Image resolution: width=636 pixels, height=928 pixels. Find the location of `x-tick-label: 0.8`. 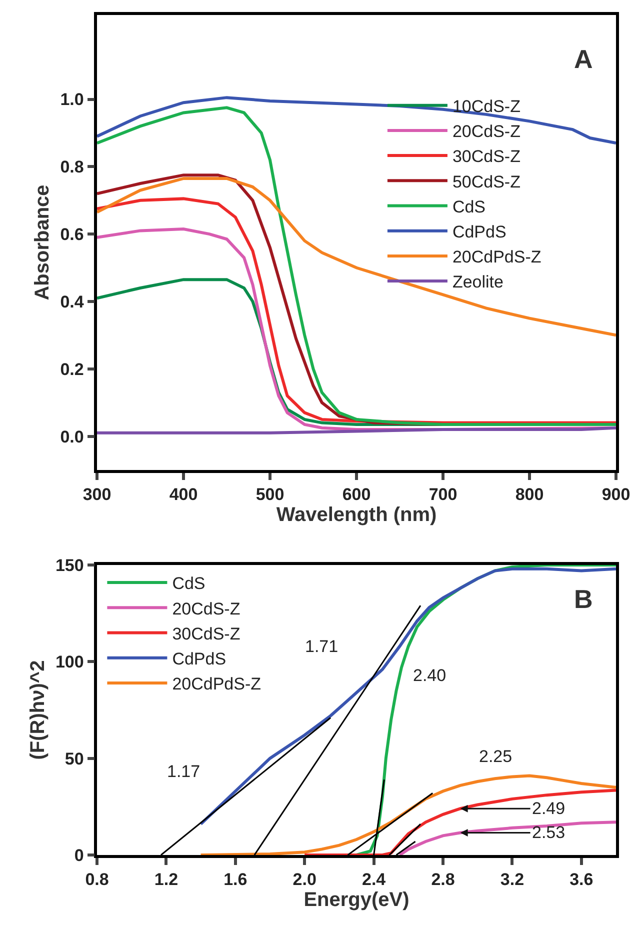

x-tick-label: 0.8 is located at coordinates (97, 880).